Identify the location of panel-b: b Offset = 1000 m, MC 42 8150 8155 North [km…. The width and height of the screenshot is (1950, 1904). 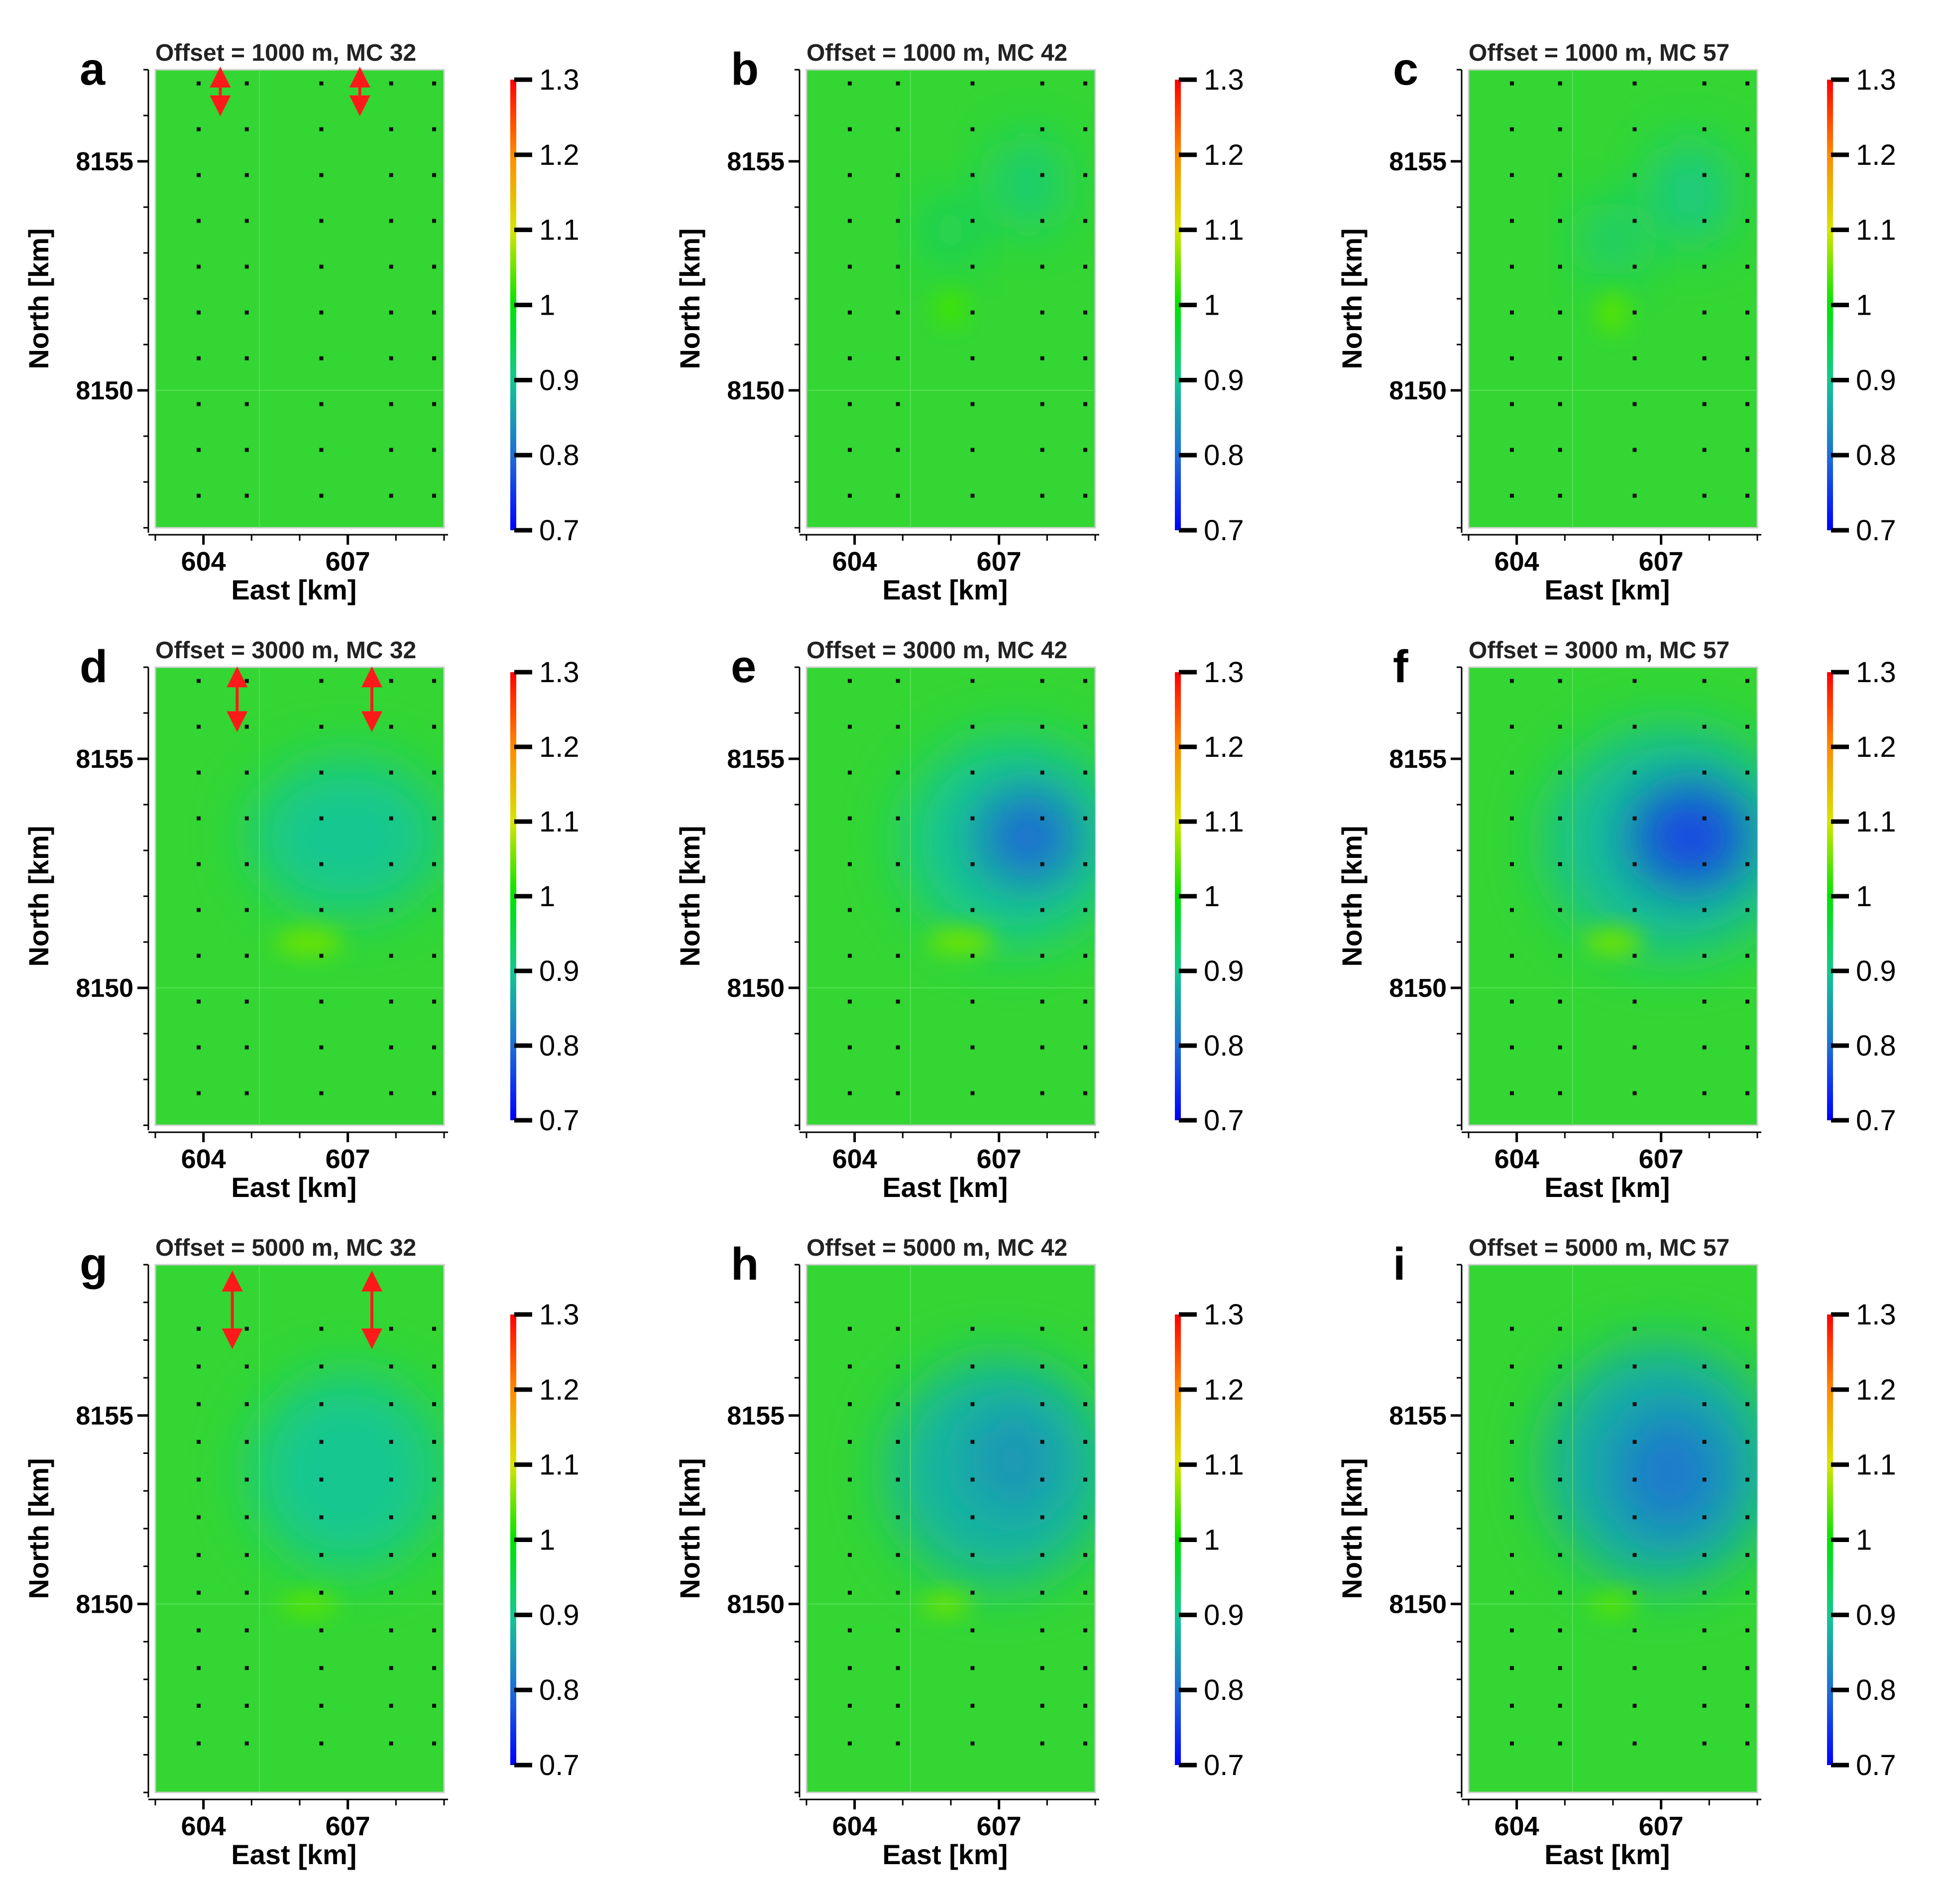
(959, 322).